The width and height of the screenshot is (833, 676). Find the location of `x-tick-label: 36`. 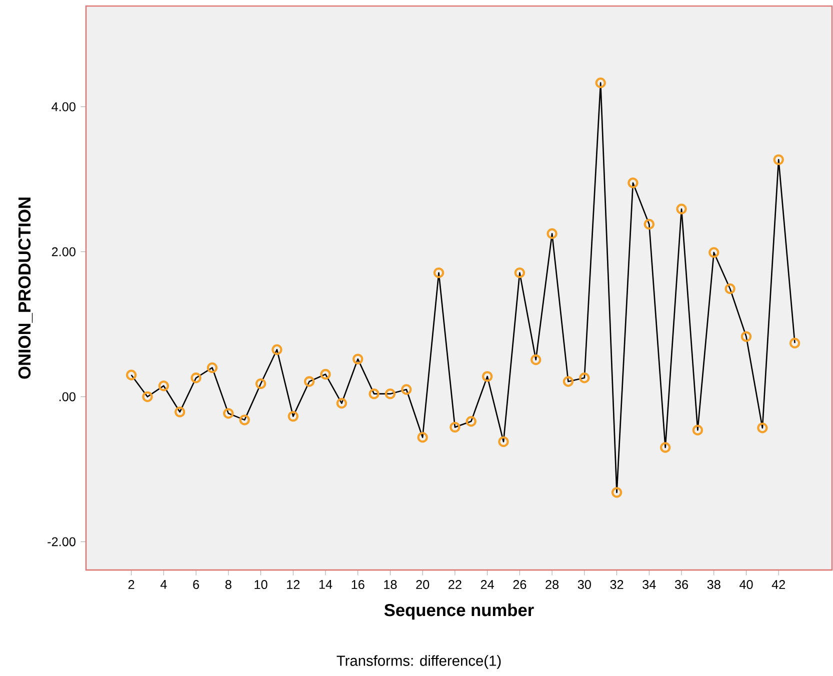

x-tick-label: 36 is located at coordinates (681, 585).